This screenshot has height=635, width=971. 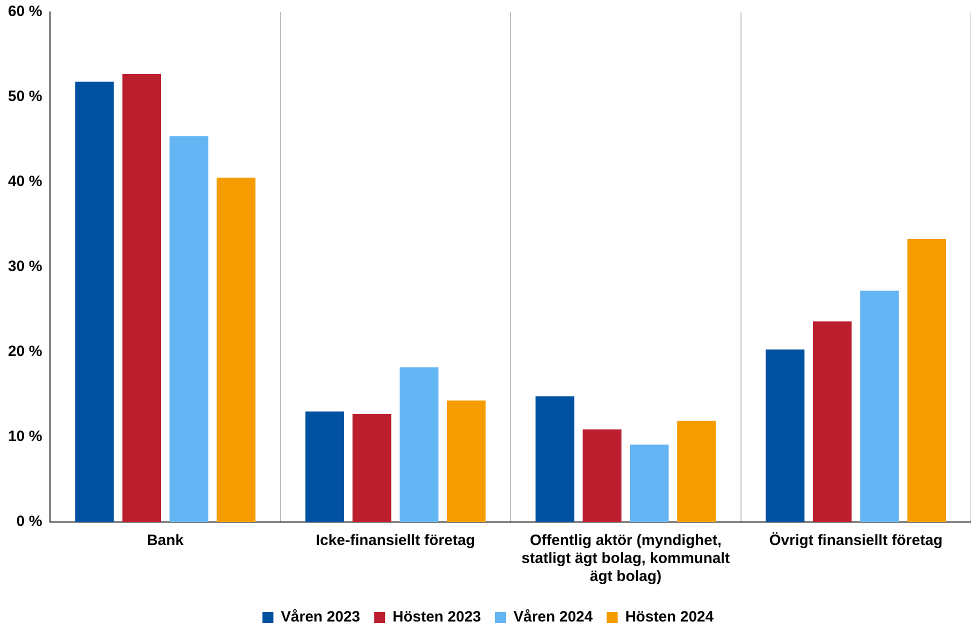 I want to click on x-tick-label: Bank, so click(x=165, y=541).